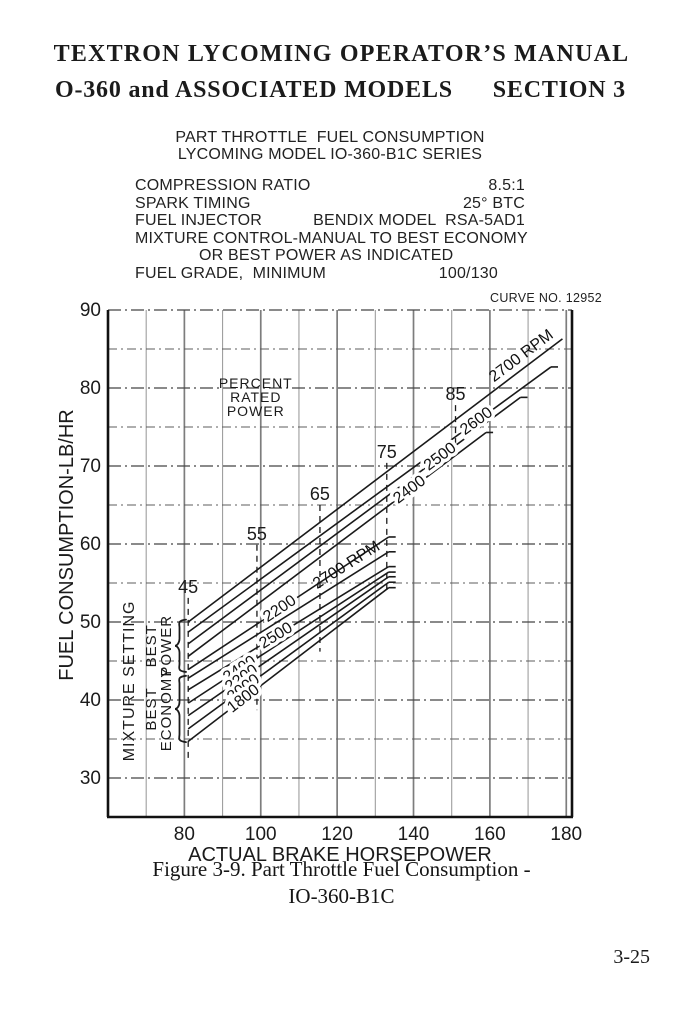 The image size is (683, 1024). I want to click on mixture-setting-label: MIXTURE SETTING, so click(129, 680).